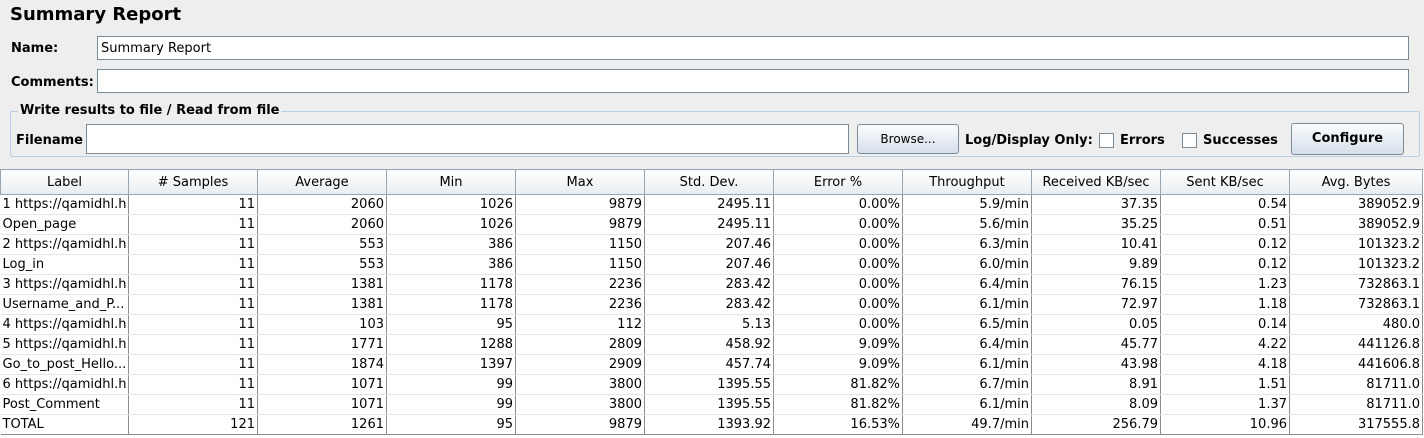 Image resolution: width=1424 pixels, height=438 pixels. I want to click on table-cell: 441606.8, so click(1356, 364).